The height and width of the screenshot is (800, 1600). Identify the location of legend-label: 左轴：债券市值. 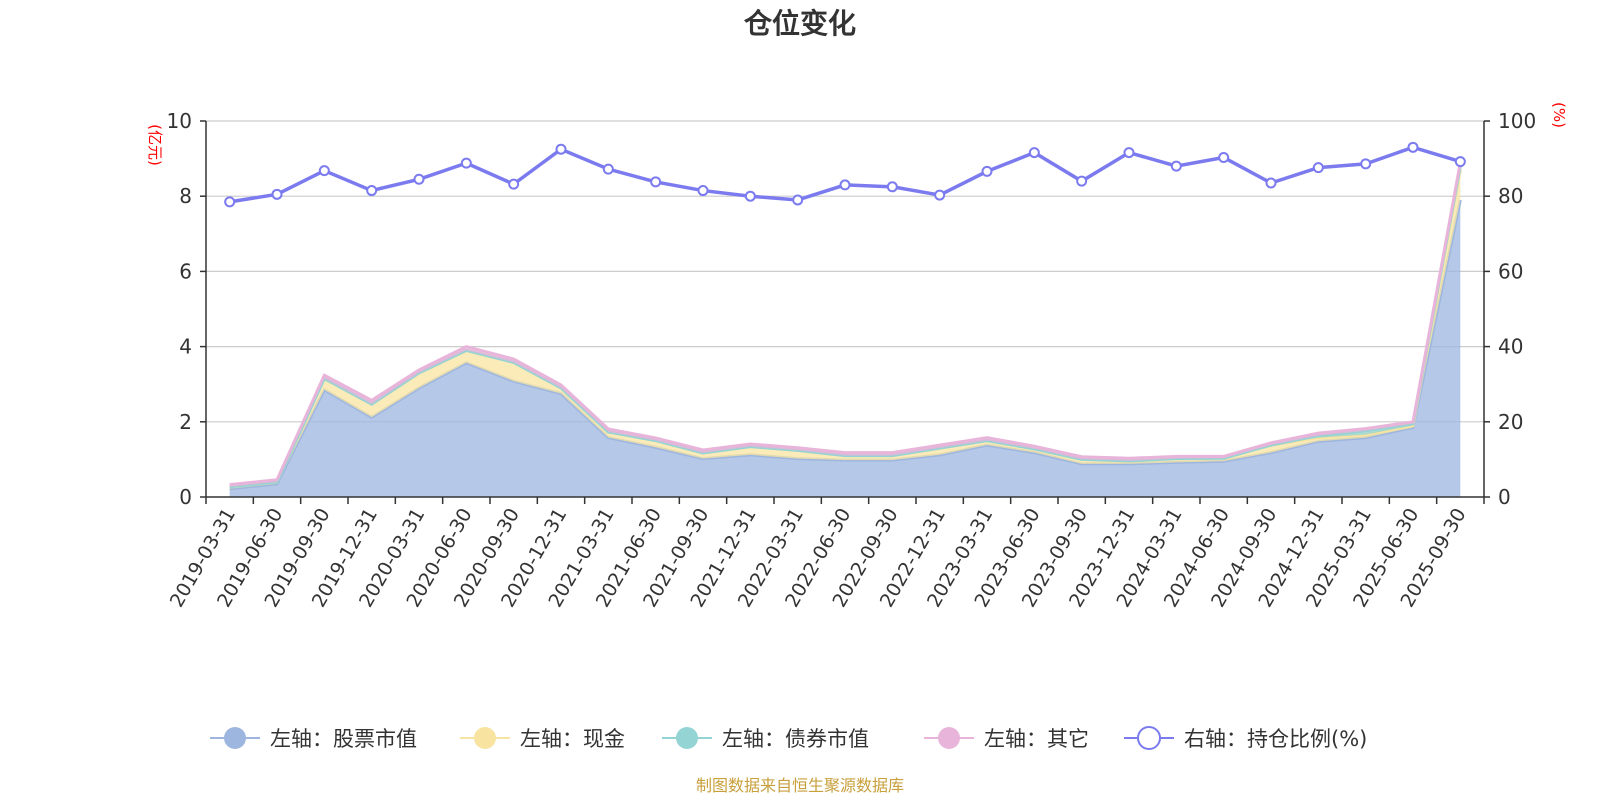
(795, 739).